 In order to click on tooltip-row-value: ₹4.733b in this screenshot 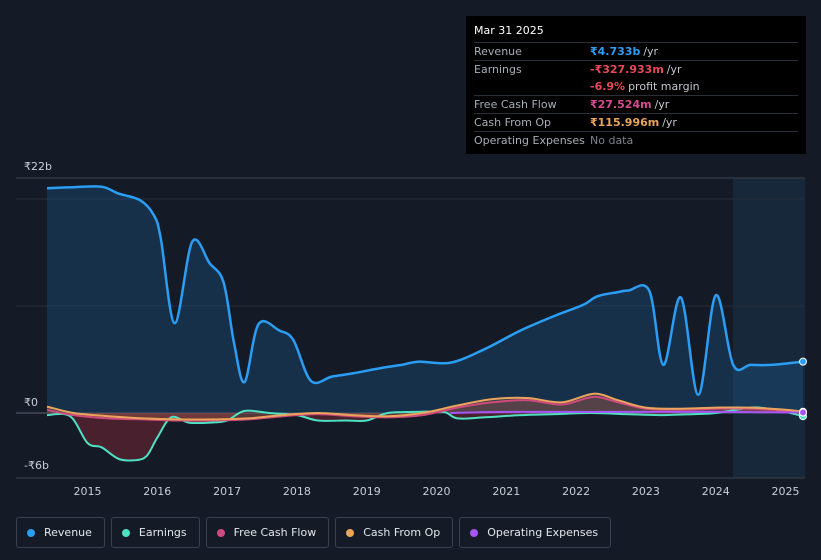, I will do `click(615, 51)`.